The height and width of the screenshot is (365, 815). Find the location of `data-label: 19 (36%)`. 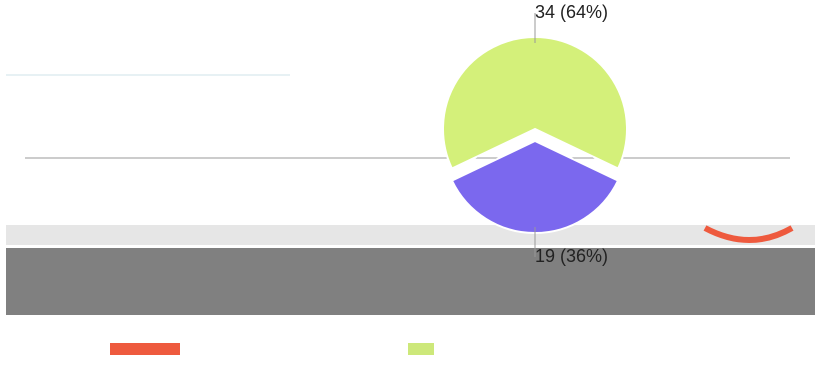

data-label: 19 (36%) is located at coordinates (571, 256).